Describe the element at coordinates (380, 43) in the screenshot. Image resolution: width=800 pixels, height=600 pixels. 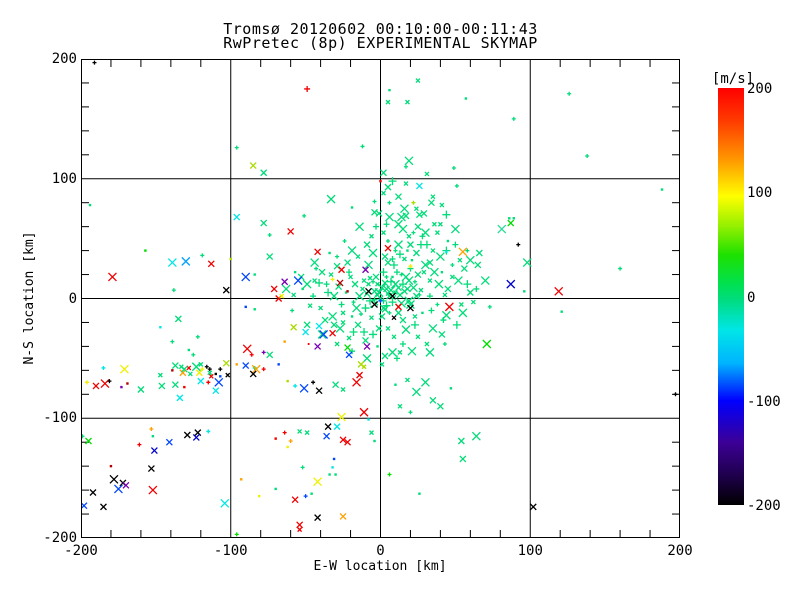
I see `plot-subtitle: RwPretec (8p) EXPERIMENTAL SKYMAP` at that location.